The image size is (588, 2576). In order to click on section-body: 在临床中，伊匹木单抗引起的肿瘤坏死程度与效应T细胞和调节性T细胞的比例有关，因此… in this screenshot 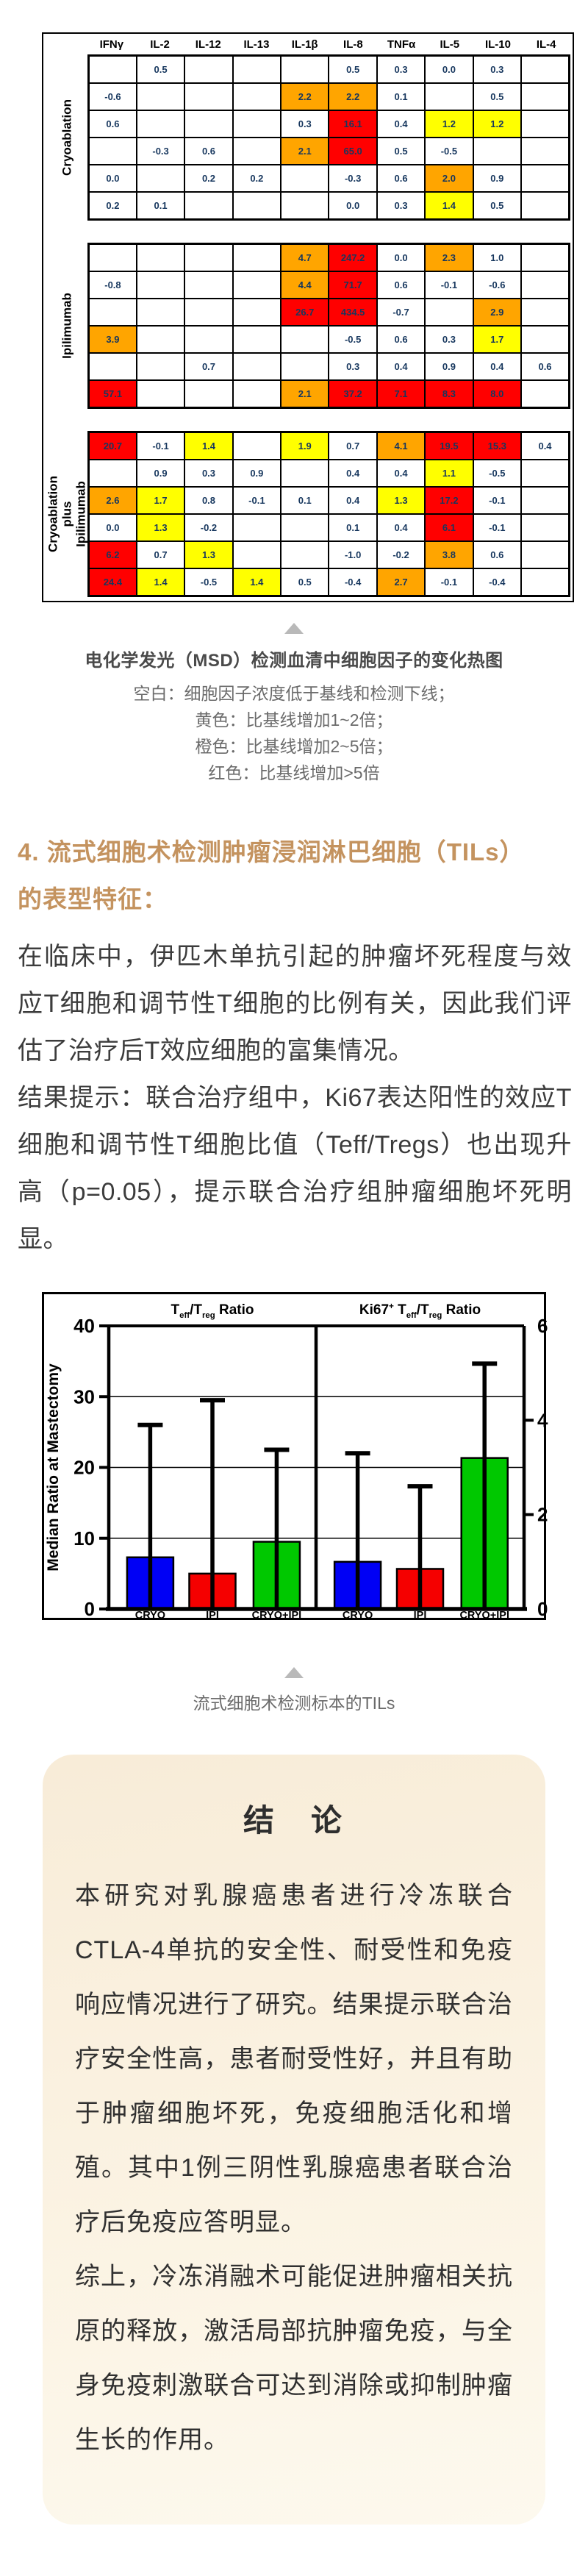, I will do `click(295, 1098)`.